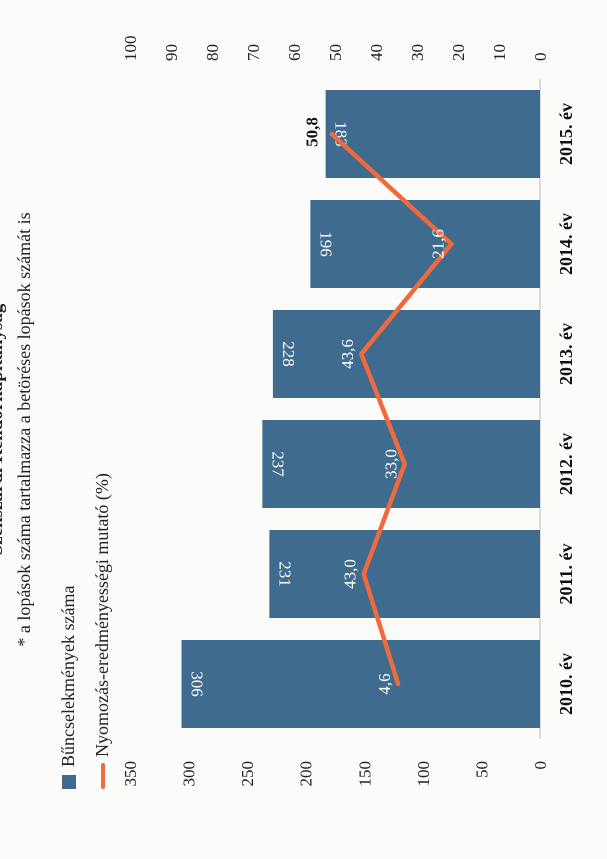  Describe the element at coordinates (277, 464) in the screenshot. I see `bar-value-label: 237` at that location.